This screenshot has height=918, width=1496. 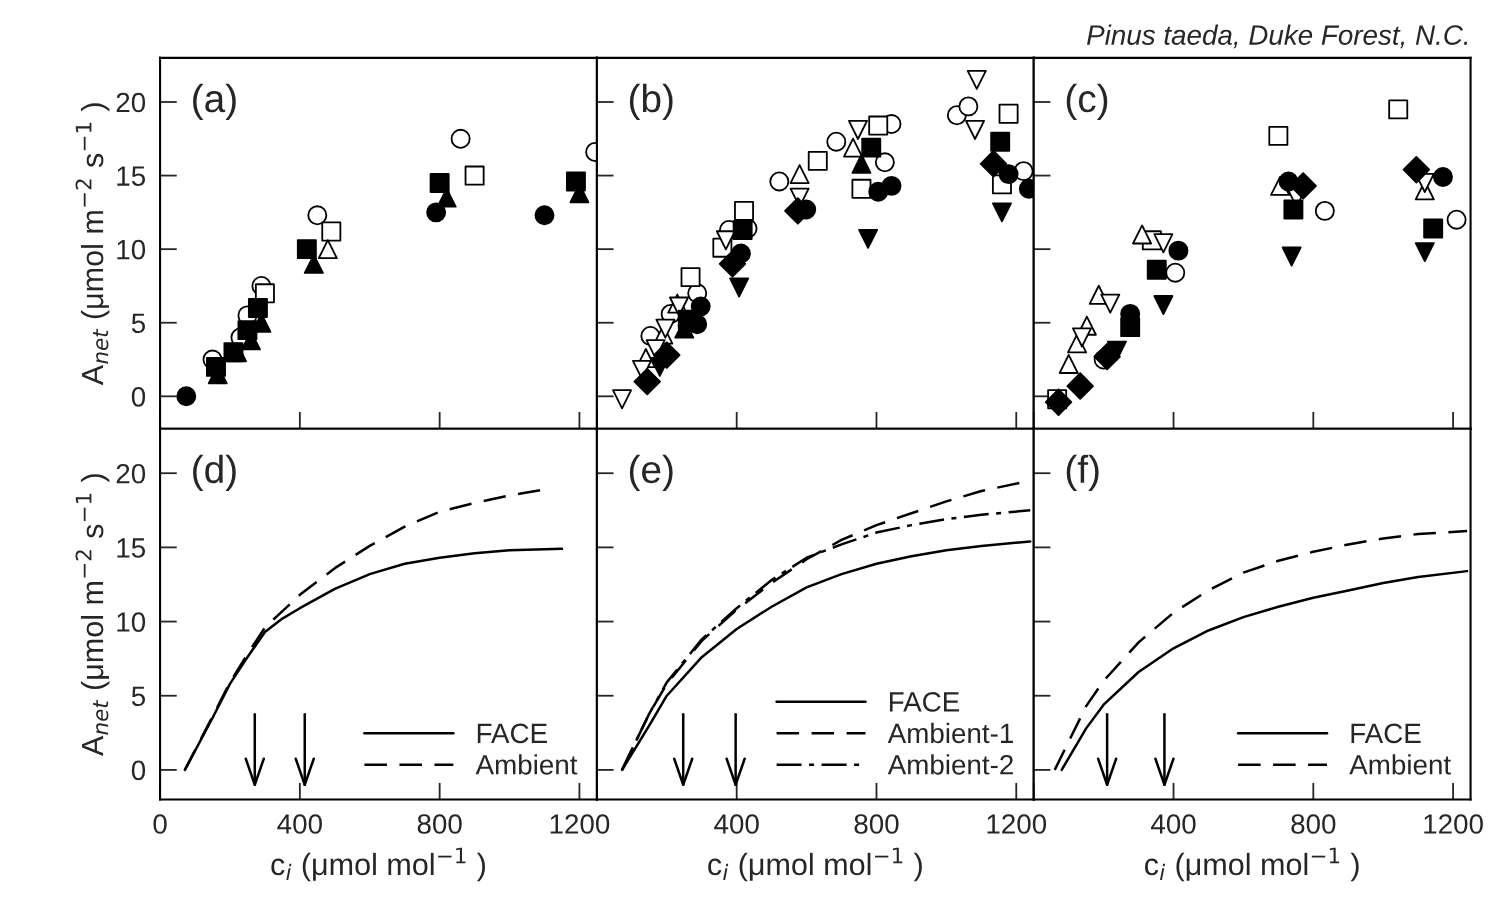 I want to click on x-tick-label: 0, so click(x=160, y=824).